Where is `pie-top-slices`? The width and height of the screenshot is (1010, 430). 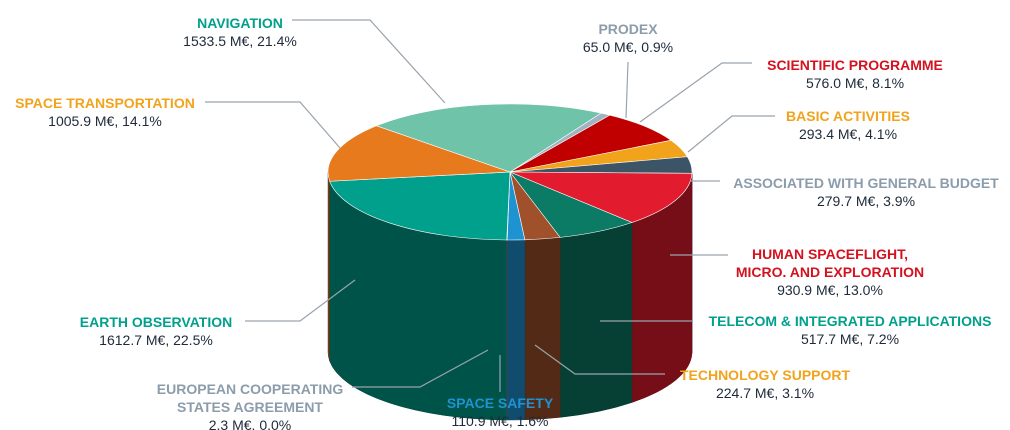
pie-top-slices is located at coordinates (510, 172).